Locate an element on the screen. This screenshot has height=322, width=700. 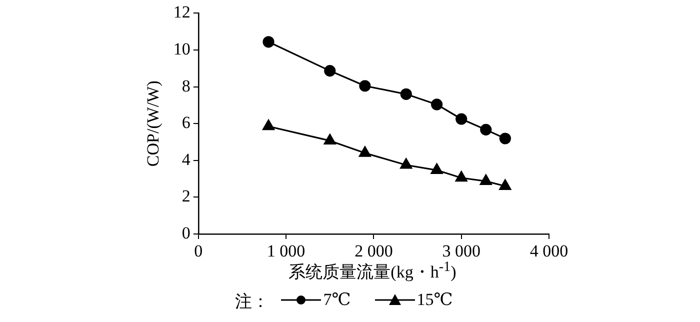
y-tick-label: 8 is located at coordinates (186, 86).